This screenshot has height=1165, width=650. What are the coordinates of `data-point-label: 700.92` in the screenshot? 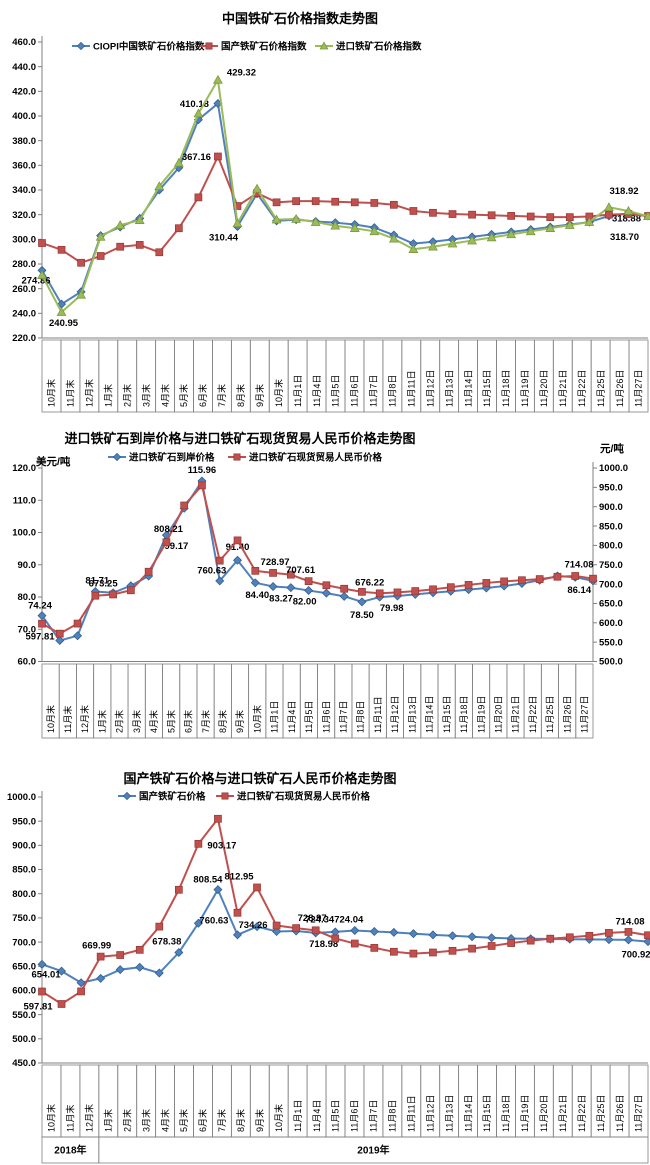 It's located at (635, 955).